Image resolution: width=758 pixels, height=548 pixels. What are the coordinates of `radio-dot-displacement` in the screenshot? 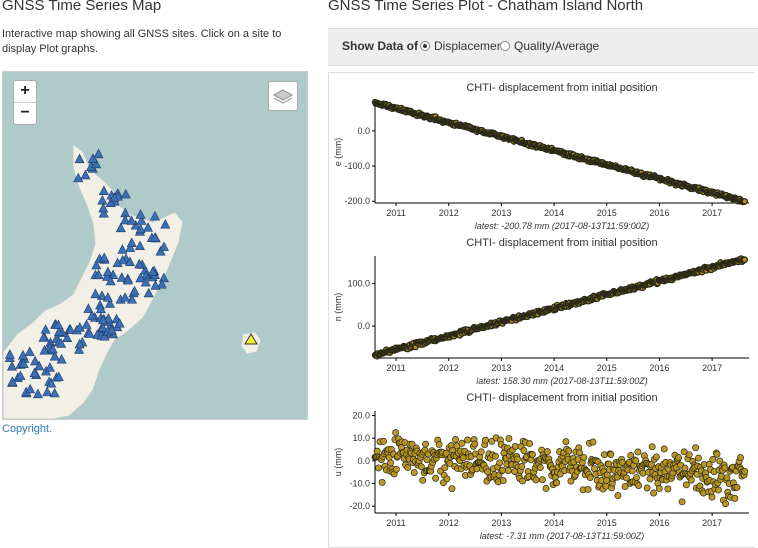 It's located at (425, 46).